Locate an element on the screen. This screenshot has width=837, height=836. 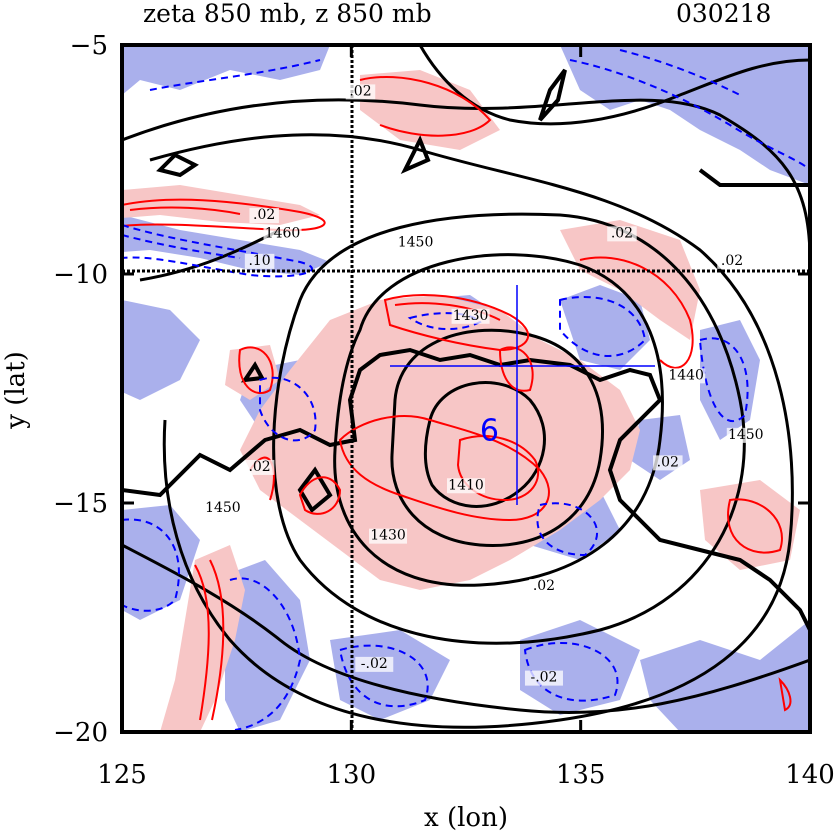
height-contour-label: 1440 is located at coordinates (686, 375).